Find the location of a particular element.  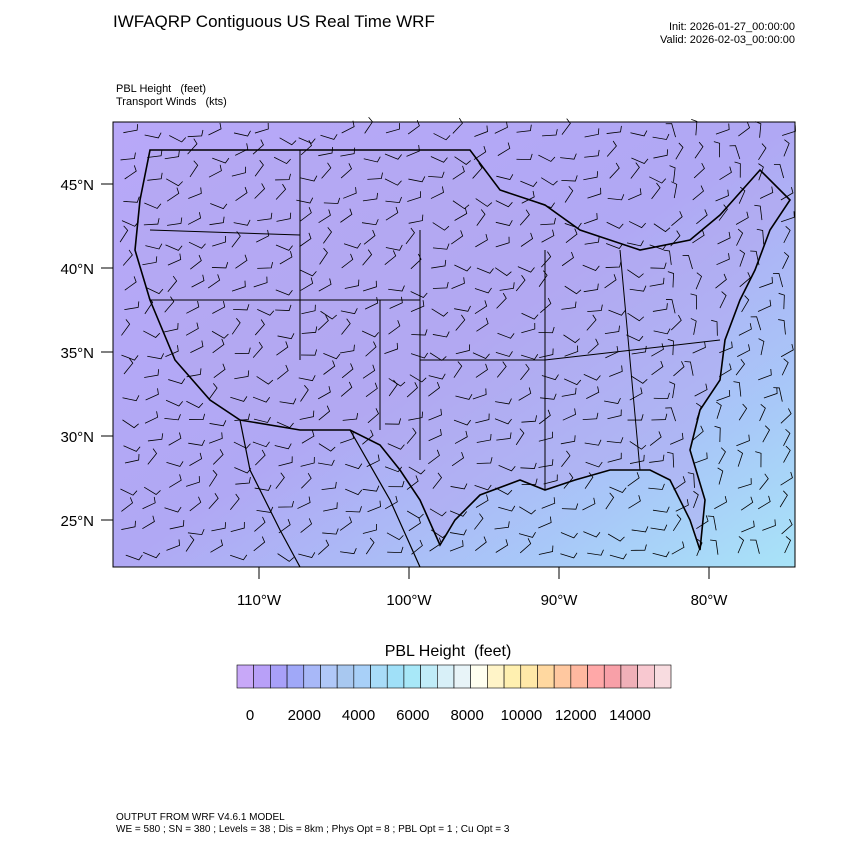

colorbar-label: 10000 is located at coordinates (522, 715).